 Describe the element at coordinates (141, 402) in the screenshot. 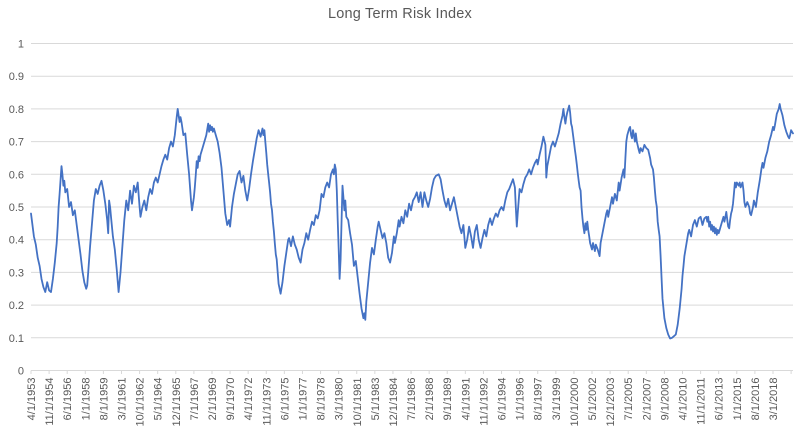

I see `x-axis-tick-label: 10/1/1962` at that location.